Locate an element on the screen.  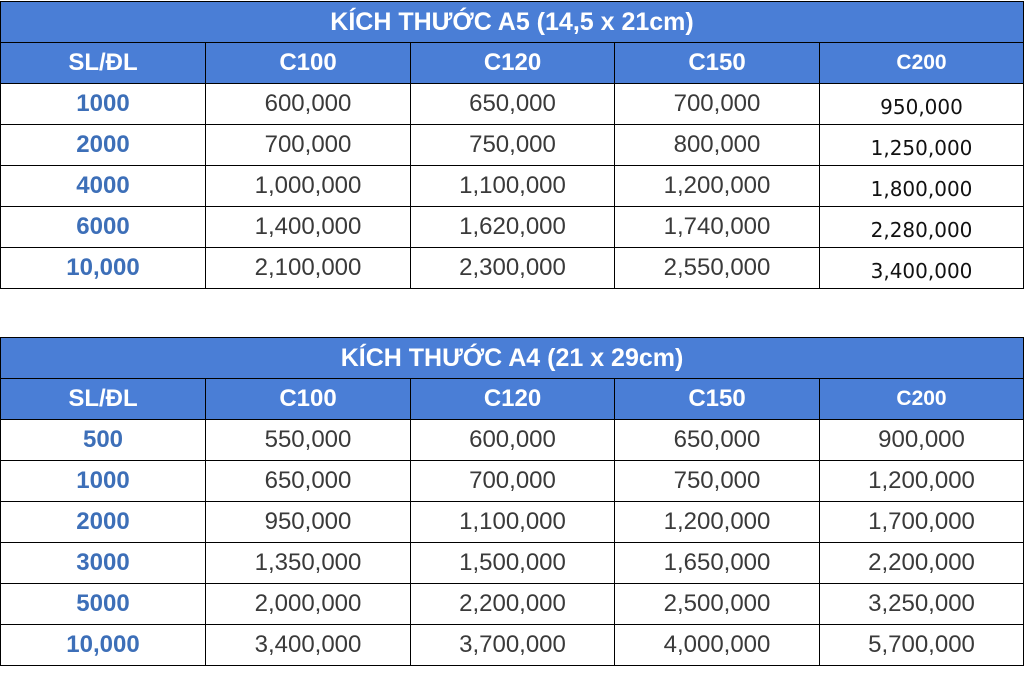
price-cell: 4,000,000 is located at coordinates (717, 645).